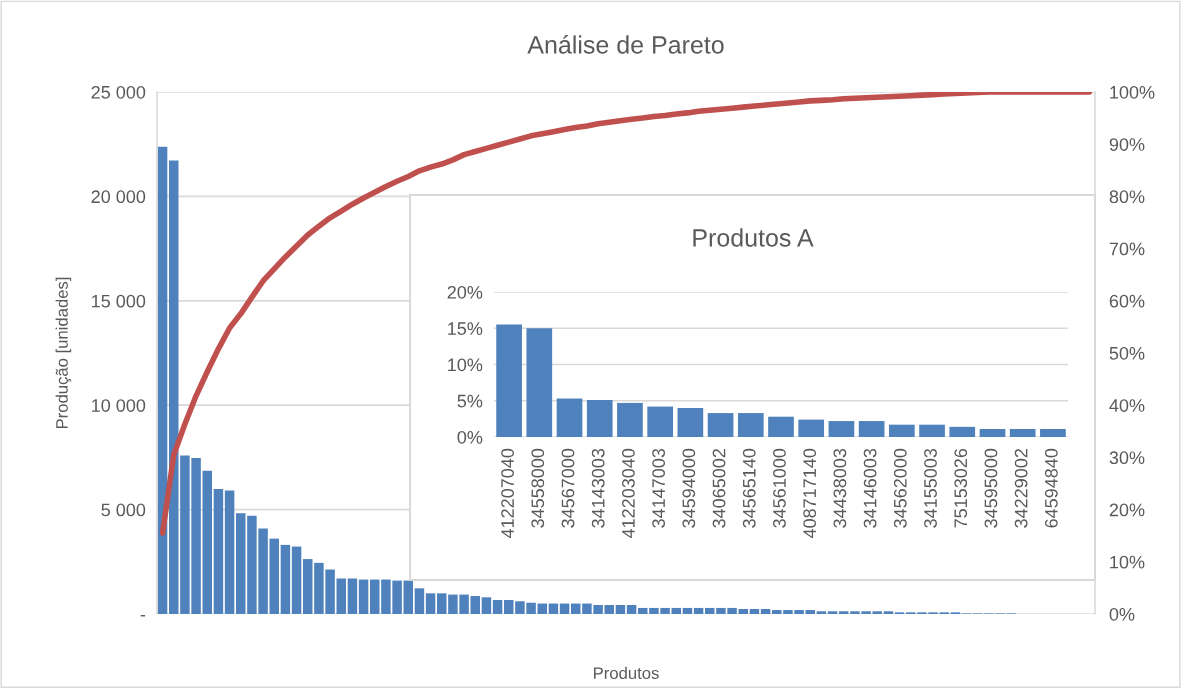  What do you see at coordinates (507, 493) in the screenshot?
I see `x-tick-label: 412207040` at bounding box center [507, 493].